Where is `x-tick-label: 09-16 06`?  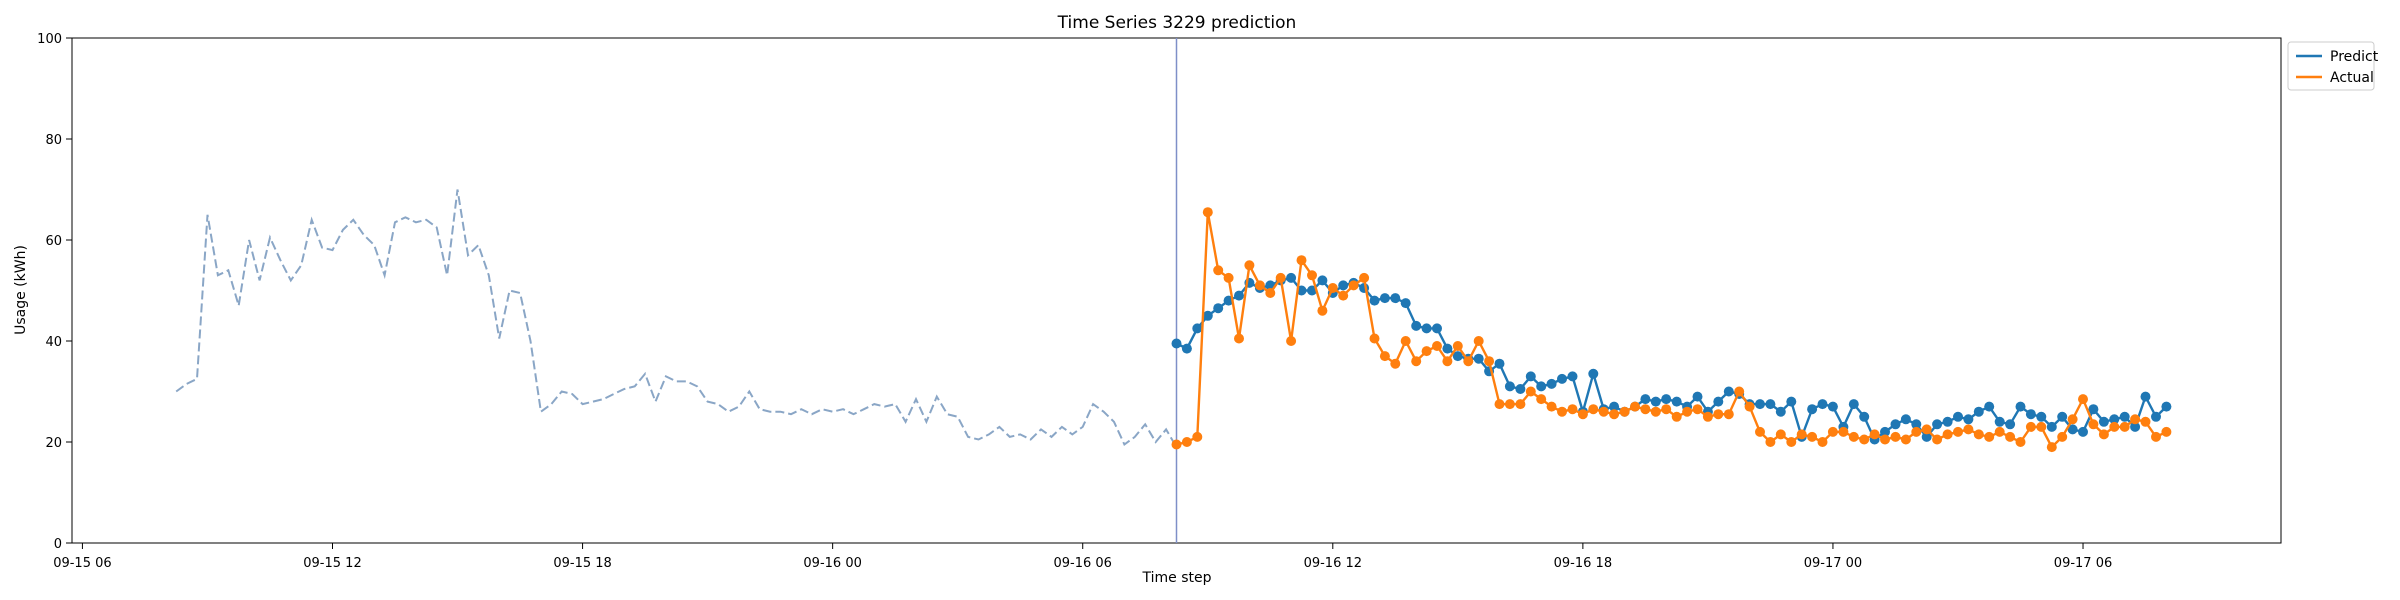 x-tick-label: 09-16 06 is located at coordinates (1082, 563).